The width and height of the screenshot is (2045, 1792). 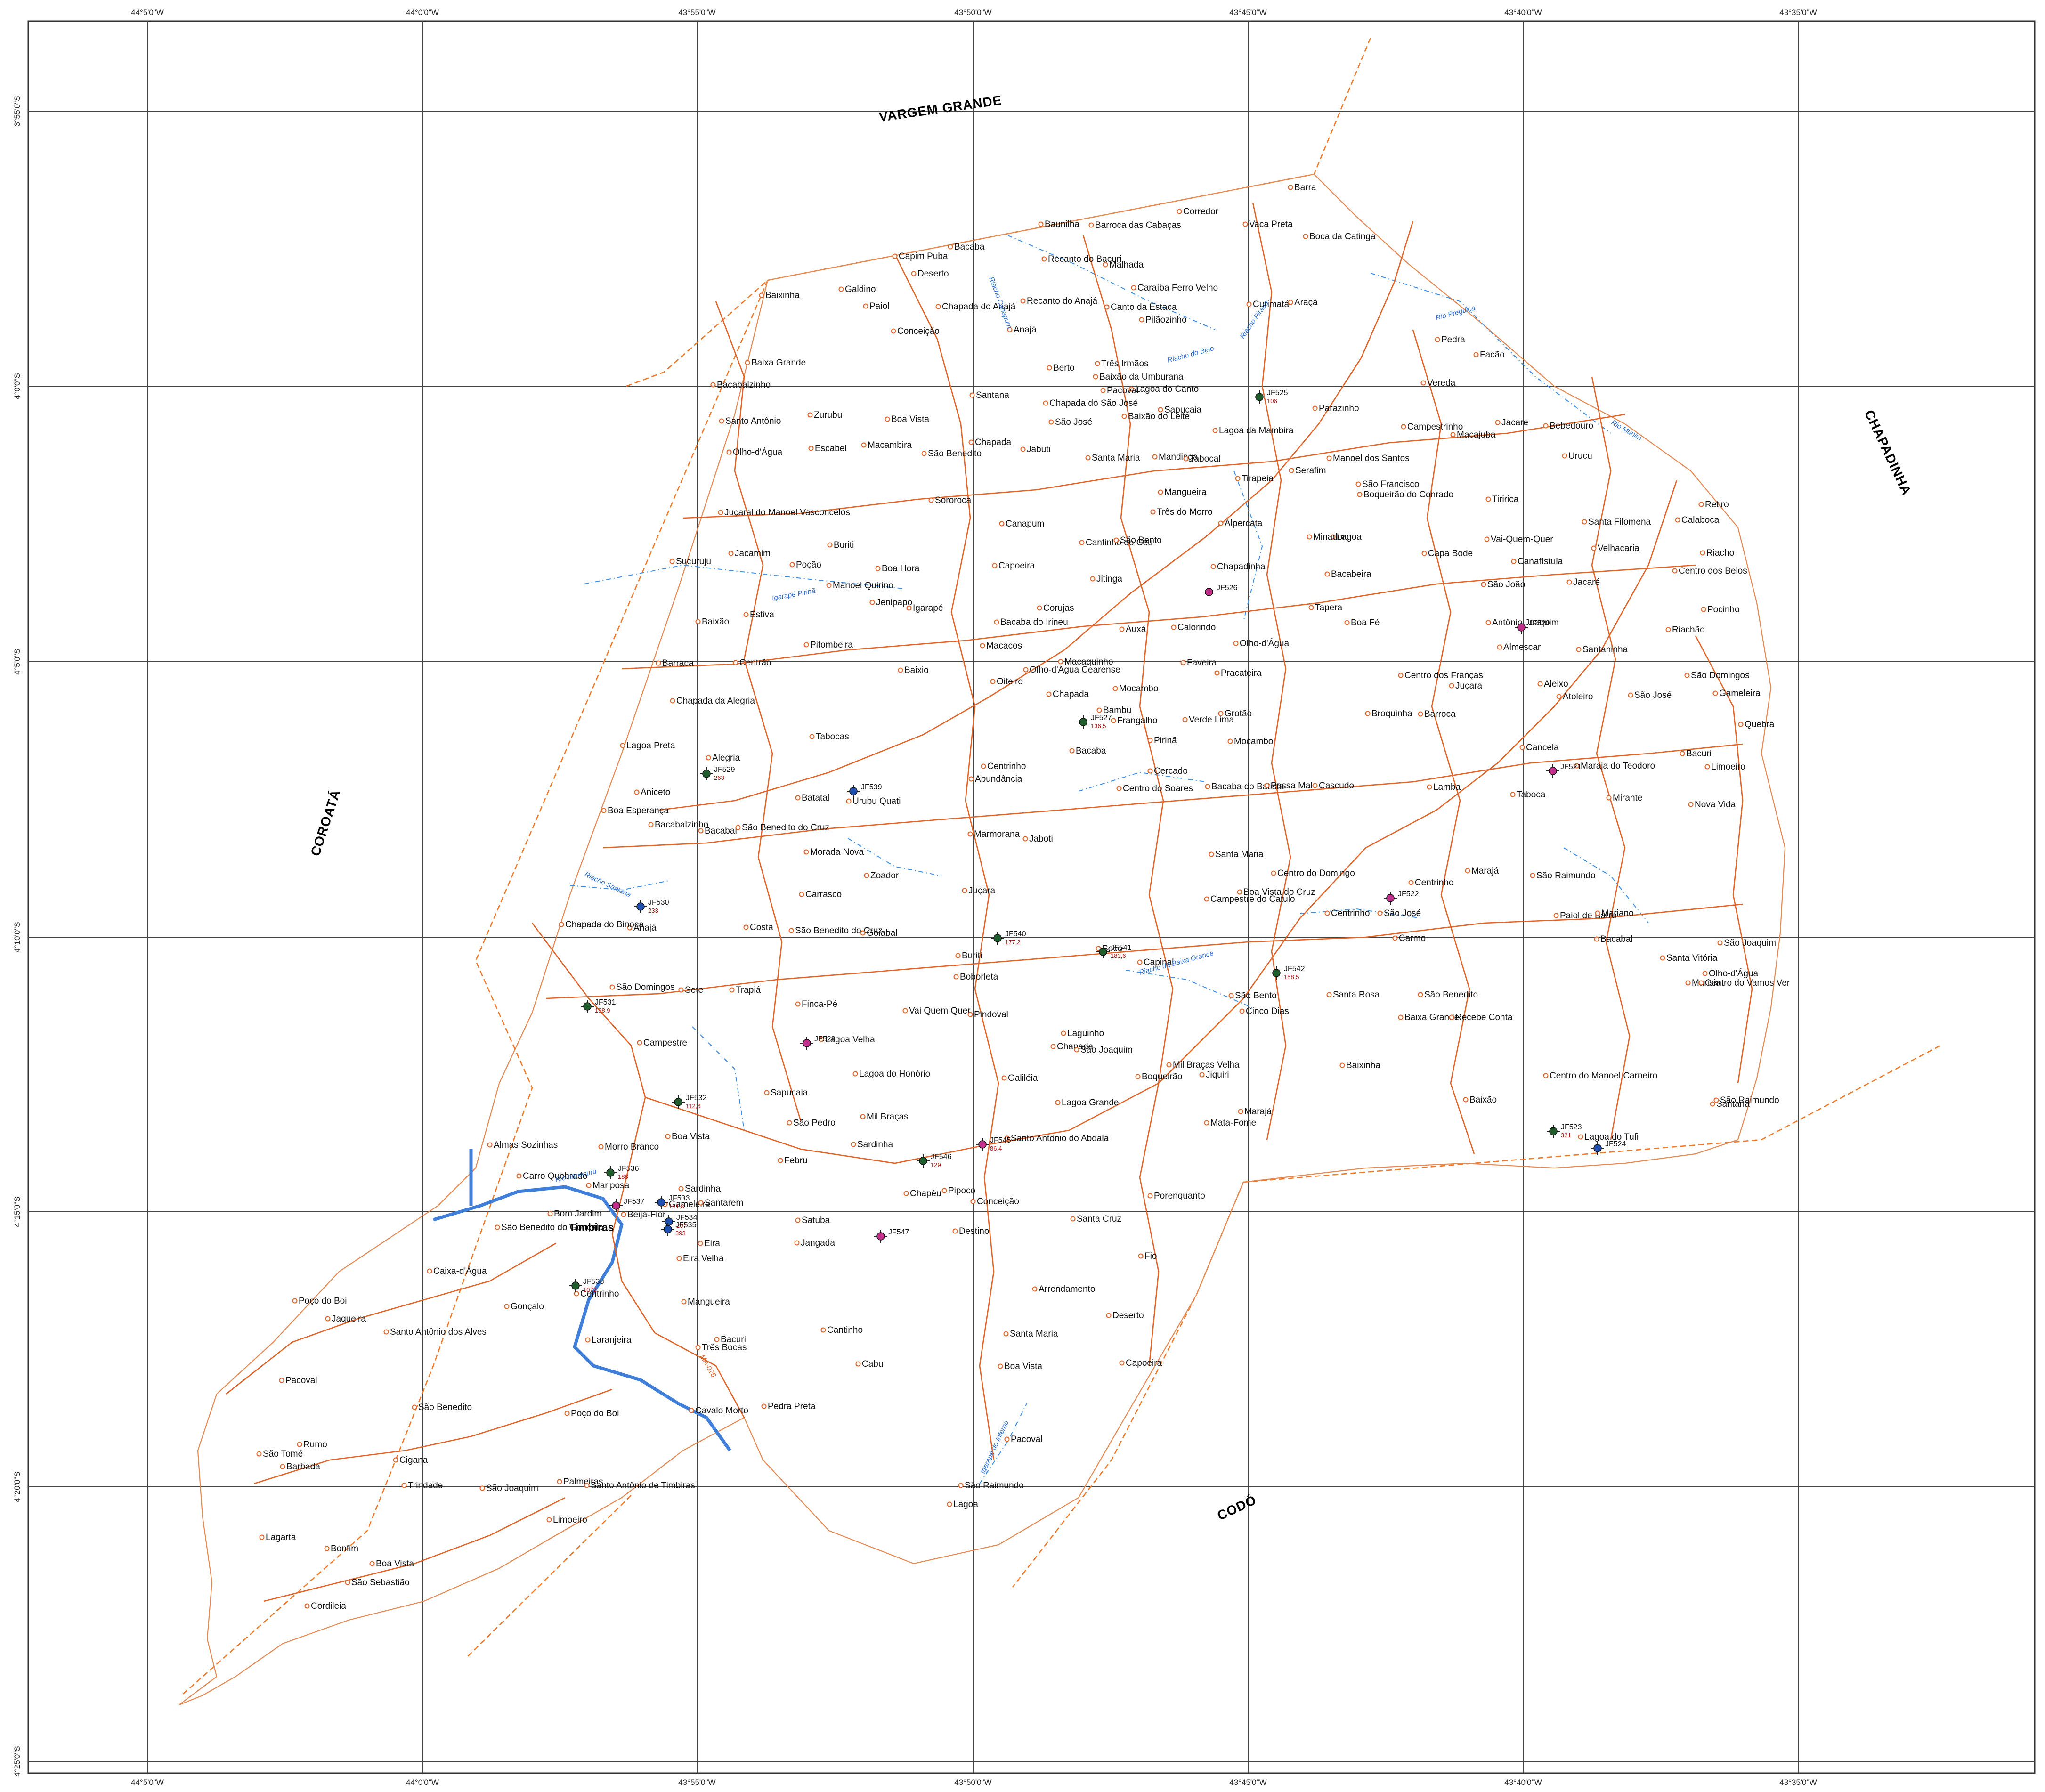 What do you see at coordinates (694, 1106) in the screenshot?
I see `station-altitude: 112,6` at bounding box center [694, 1106].